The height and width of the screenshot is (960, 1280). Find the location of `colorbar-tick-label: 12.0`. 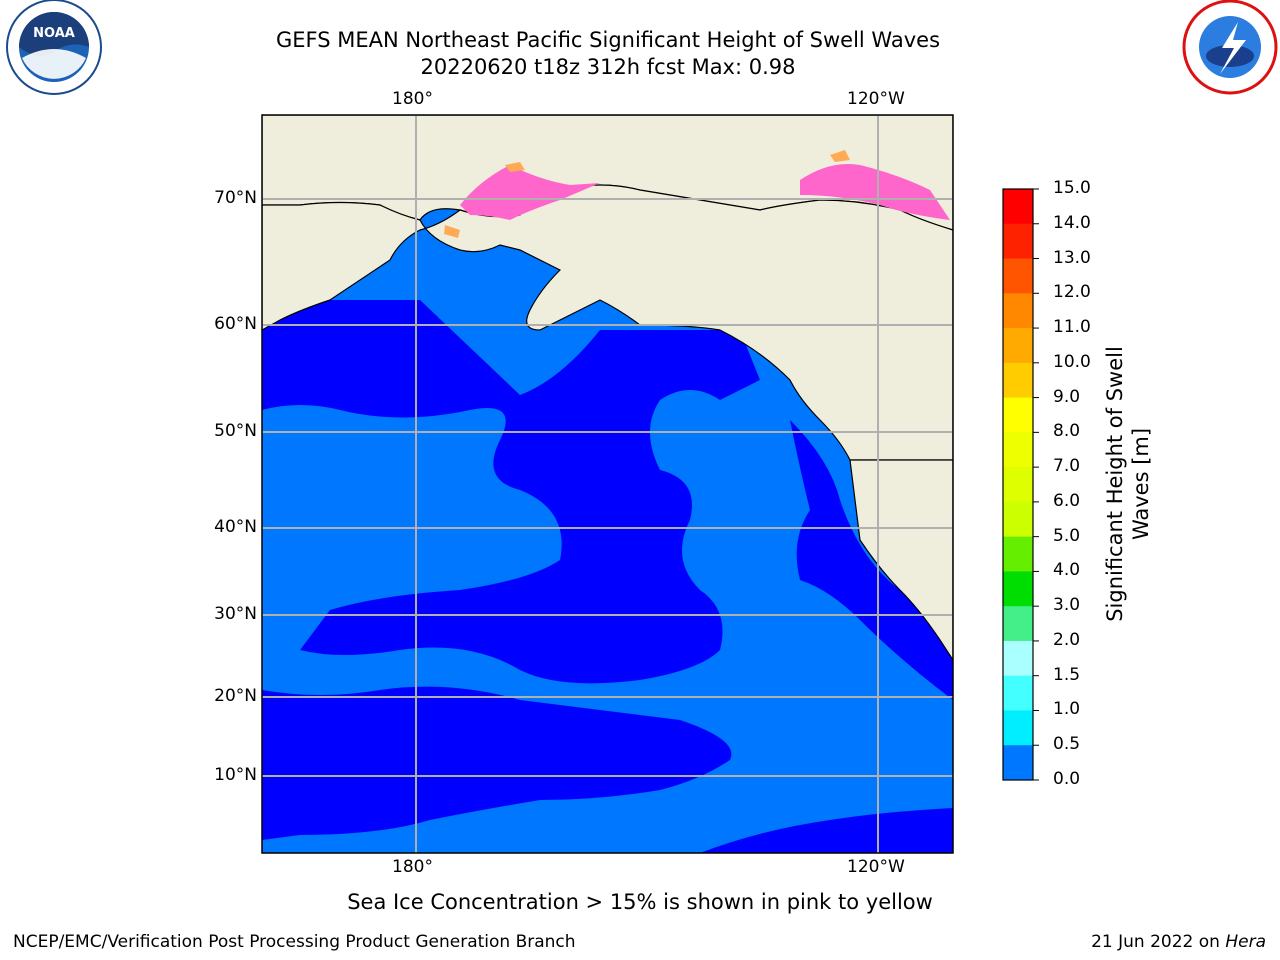

colorbar-tick-label: 12.0 is located at coordinates (1072, 292).